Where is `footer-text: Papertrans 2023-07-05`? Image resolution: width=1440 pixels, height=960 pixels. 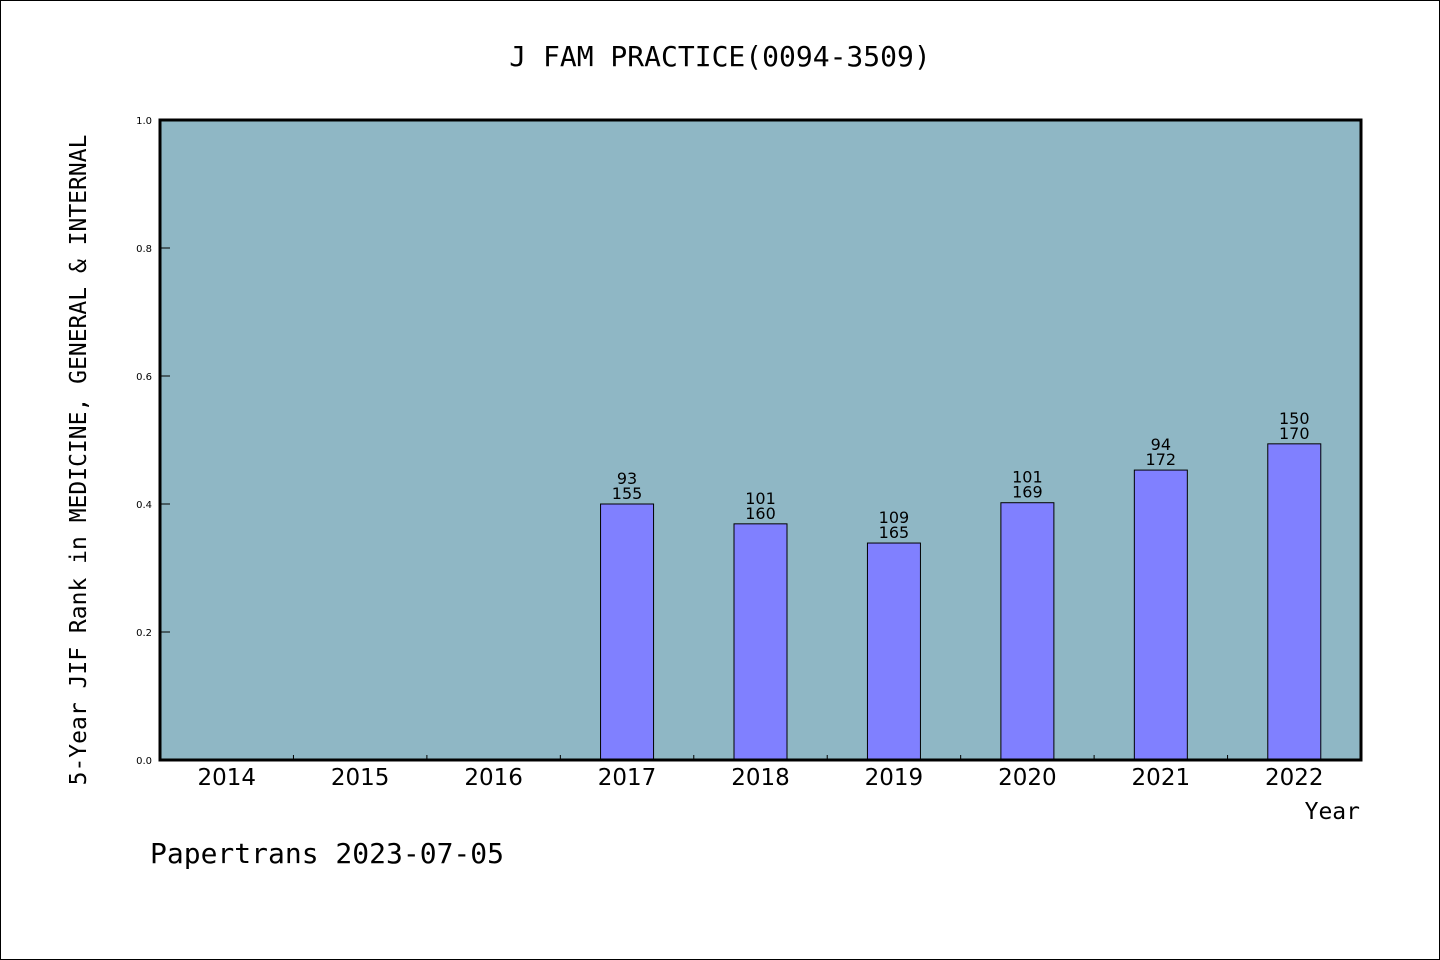 footer-text: Papertrans 2023-07-05 is located at coordinates (327, 853).